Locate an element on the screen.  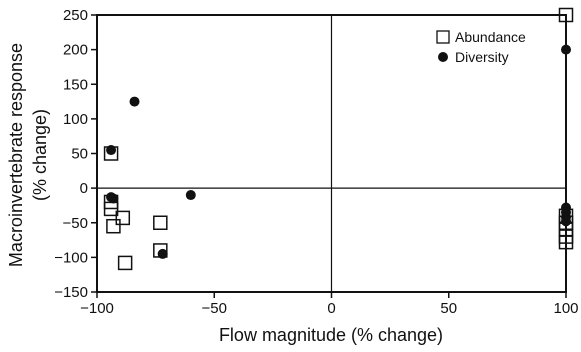
y-axis-title-line-2: (% change) is located at coordinates (40, 155).